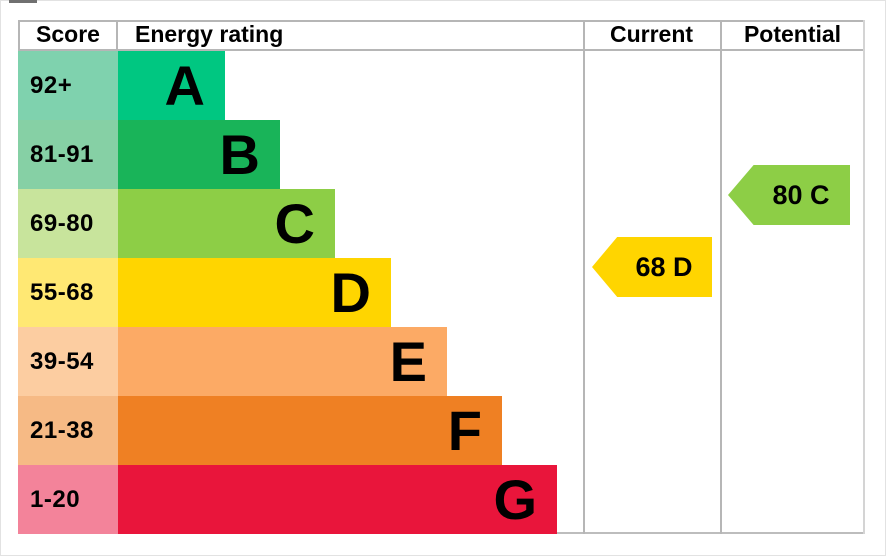  I want to click on band-row-c: 69-80 C, so click(300, 223).